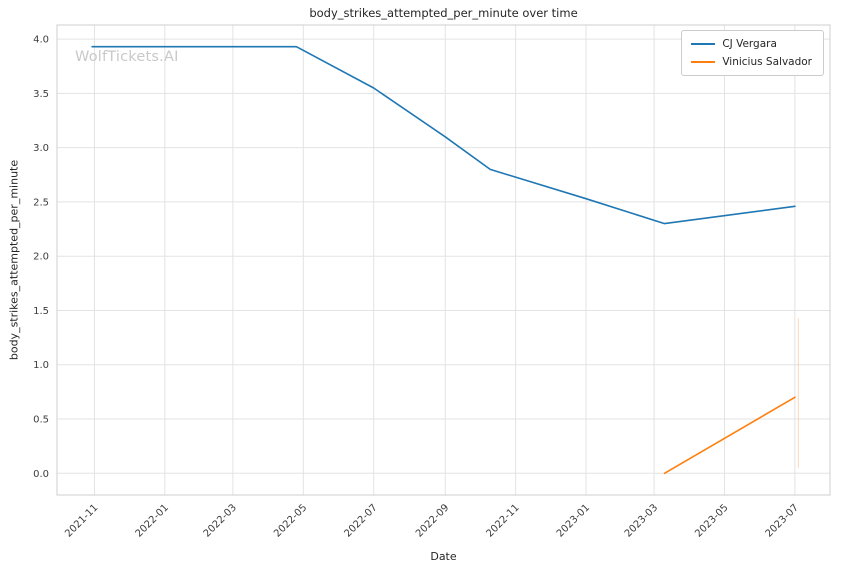  What do you see at coordinates (41, 40) in the screenshot?
I see `y-tick-label: 4.0` at bounding box center [41, 40].